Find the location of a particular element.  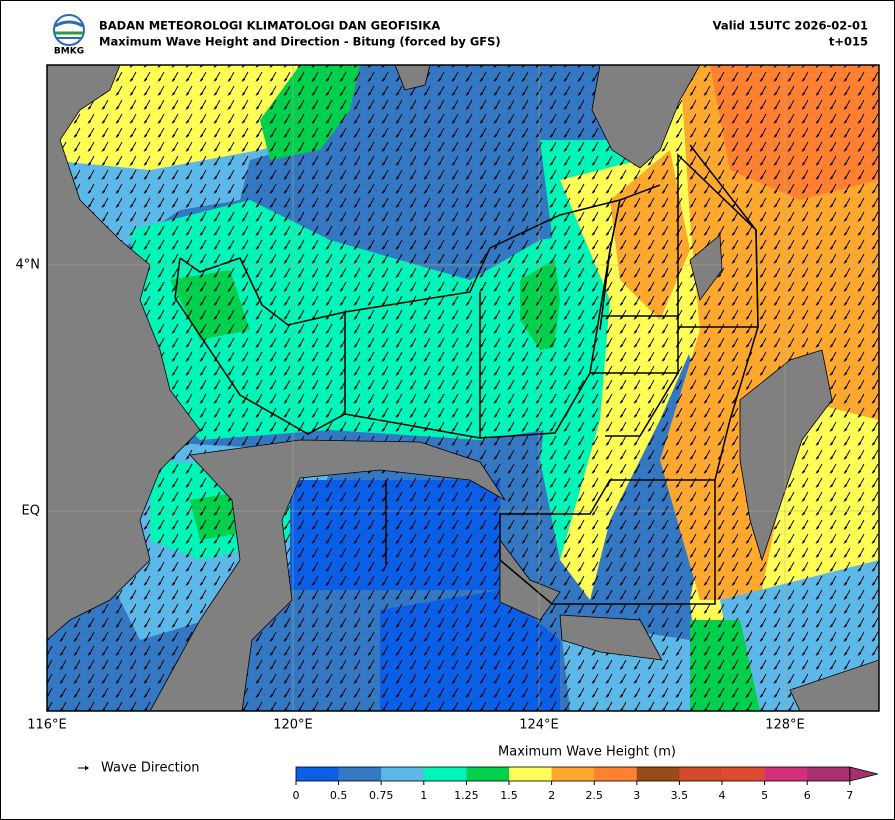

direction-symbol is located at coordinates (83, 768).